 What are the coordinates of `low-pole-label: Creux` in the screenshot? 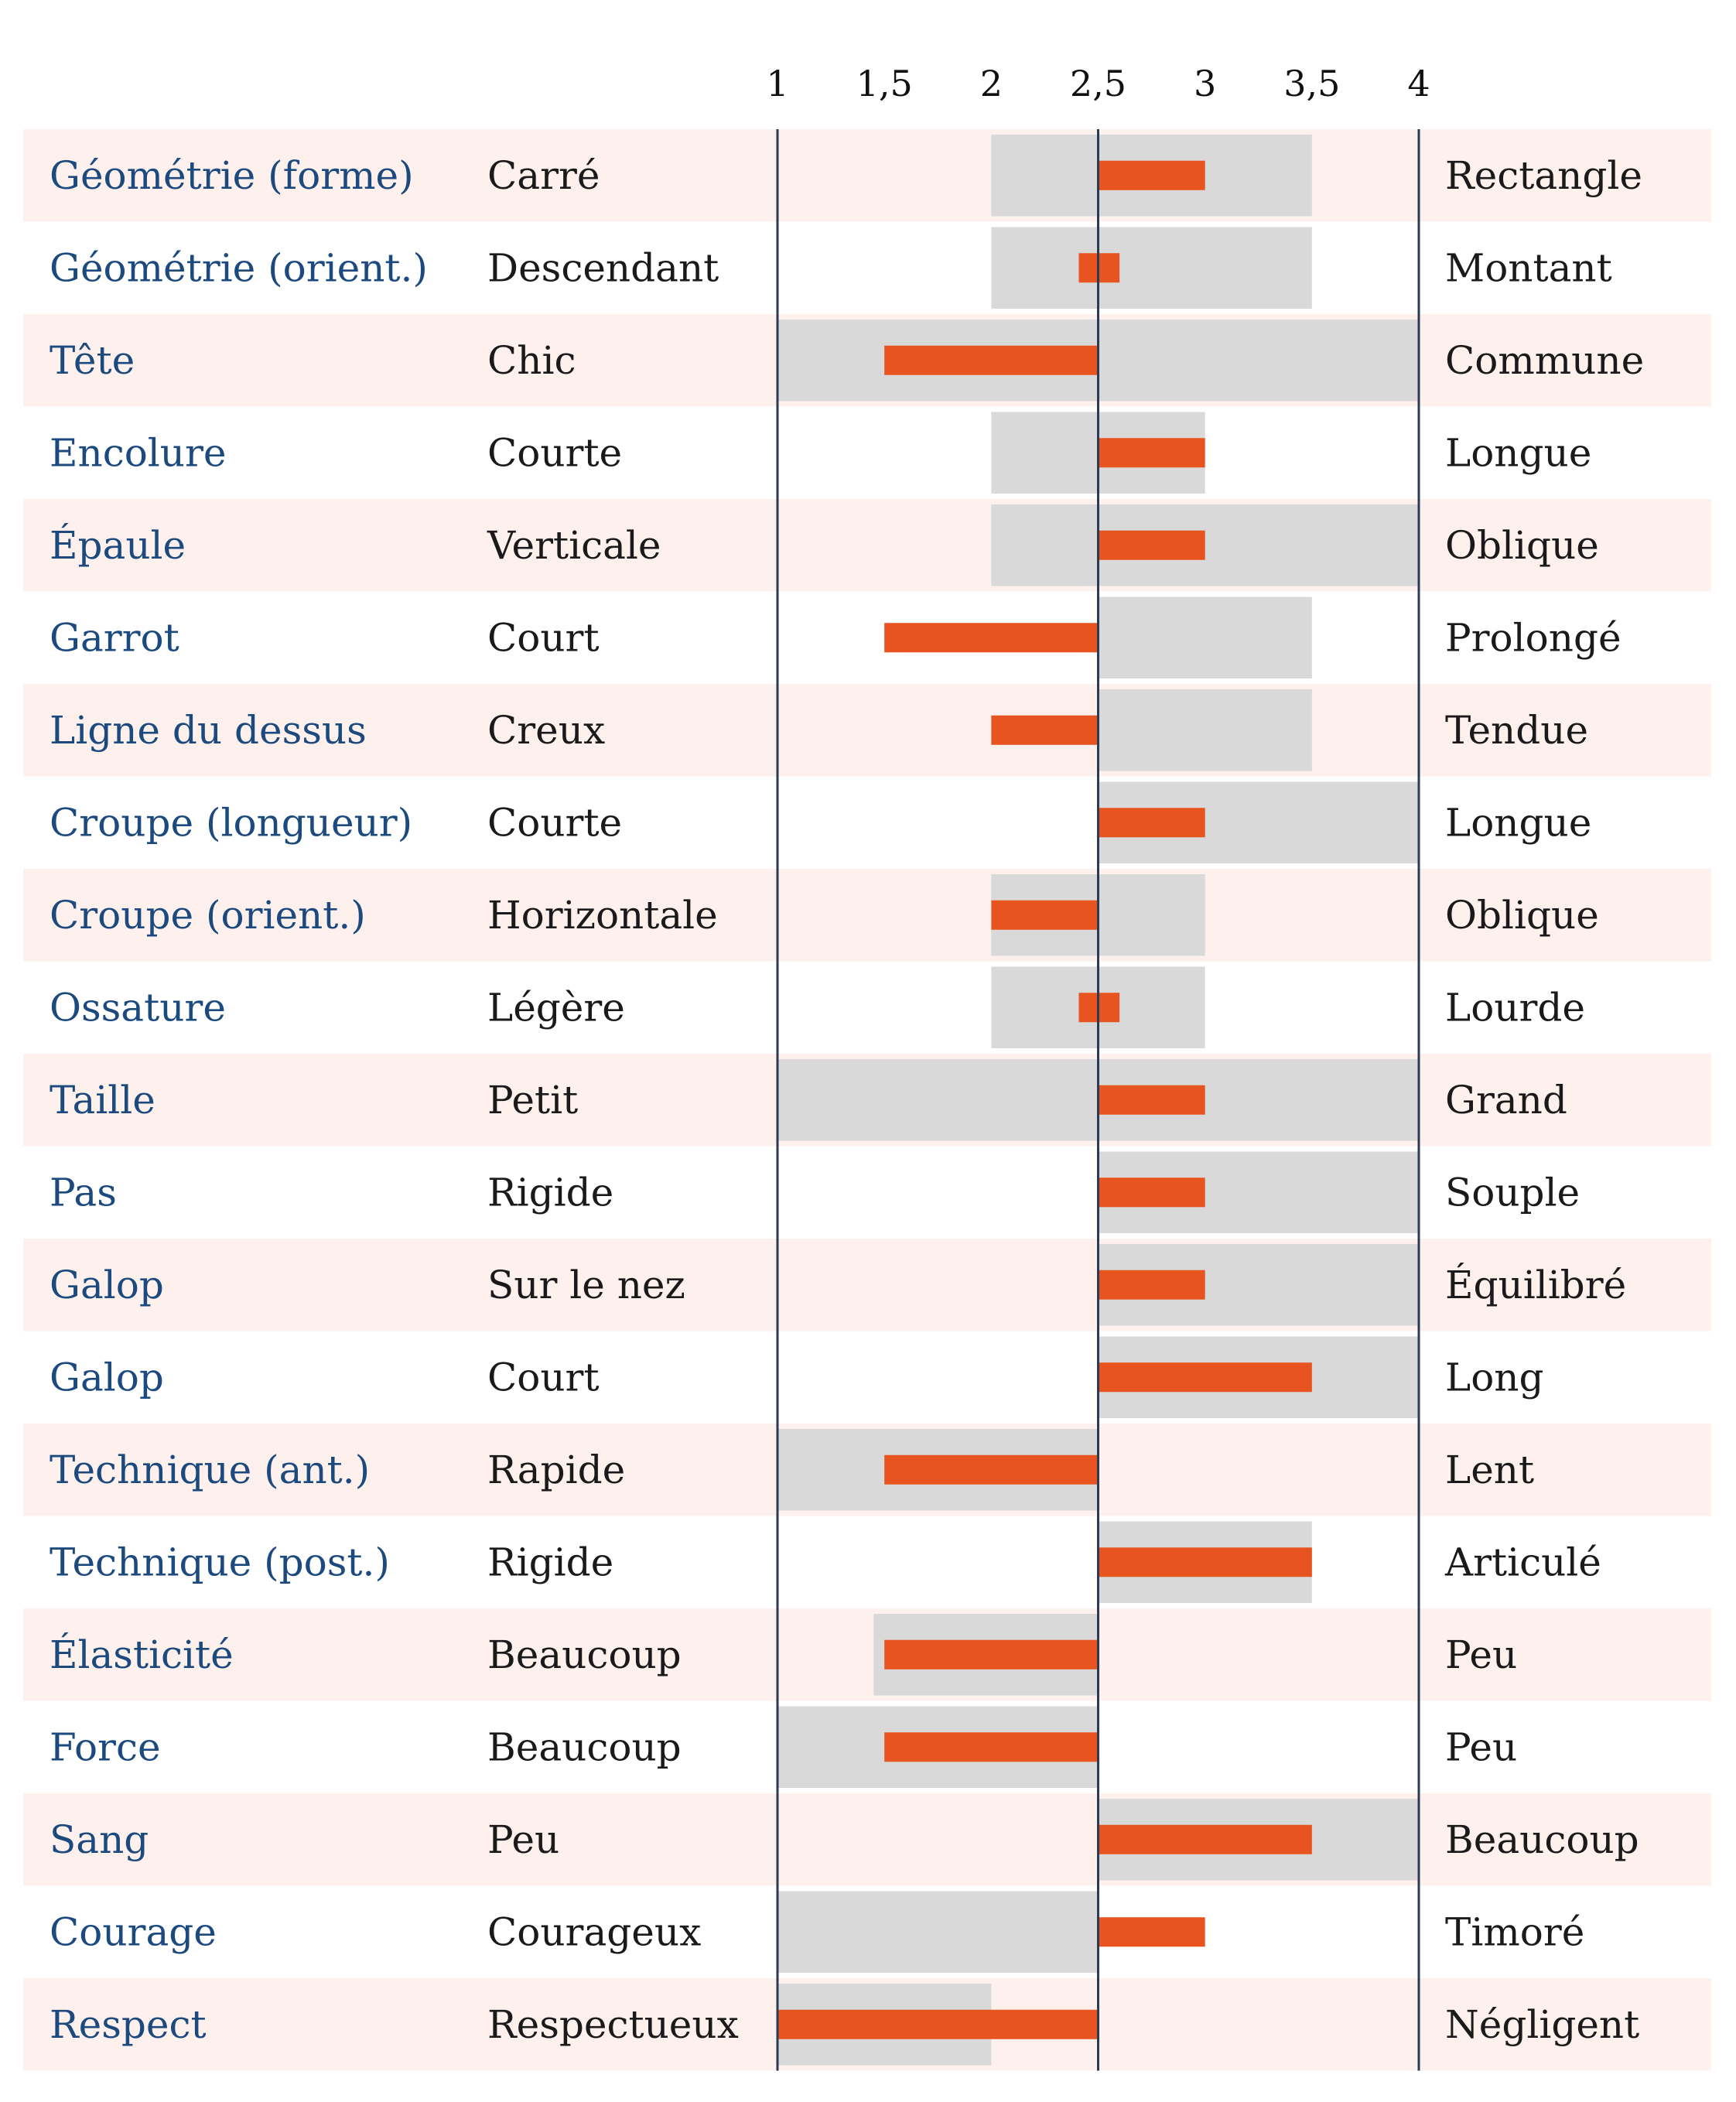 It's located at (546, 730).